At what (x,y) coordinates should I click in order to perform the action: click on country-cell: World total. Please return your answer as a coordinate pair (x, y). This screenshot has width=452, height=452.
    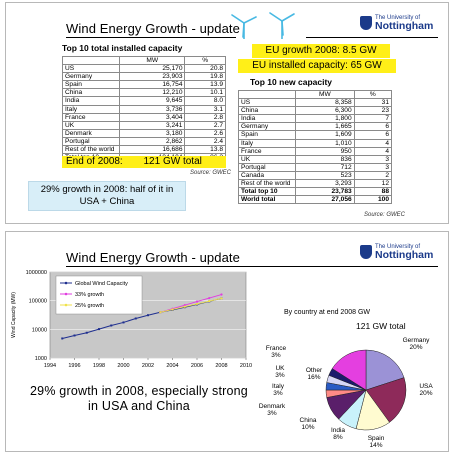
    Looking at the image, I should click on (267, 200).